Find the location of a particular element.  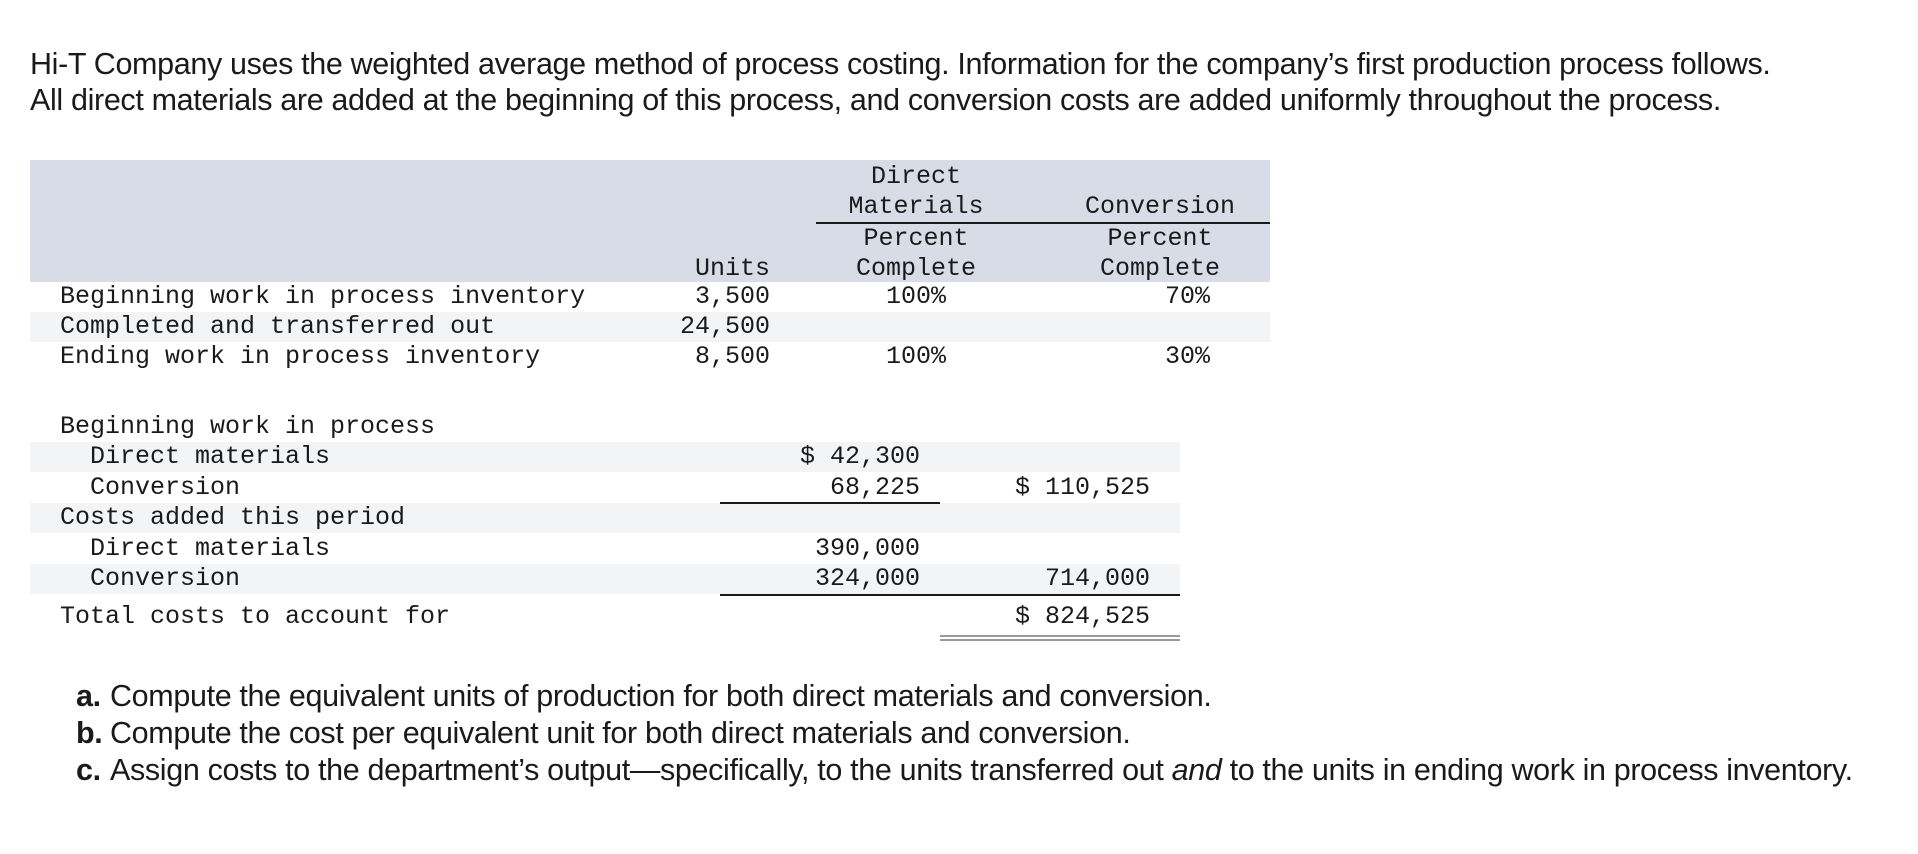

question-label: a. is located at coordinates (88, 696).